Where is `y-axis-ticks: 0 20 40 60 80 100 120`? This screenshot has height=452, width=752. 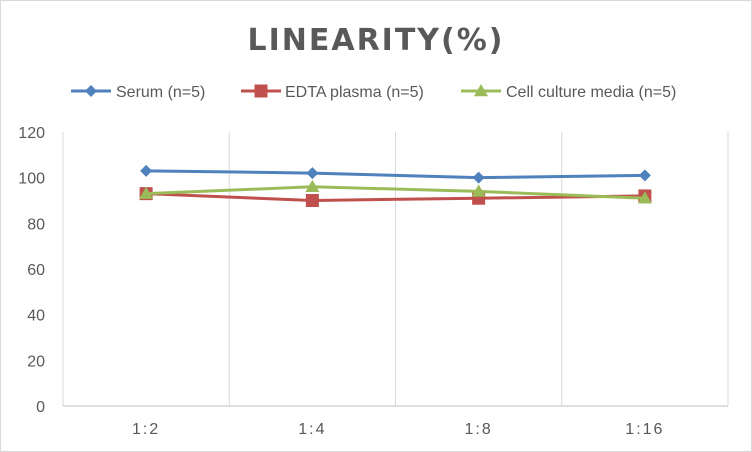
y-axis-ticks: 0 20 40 60 80 100 120 is located at coordinates (31, 270).